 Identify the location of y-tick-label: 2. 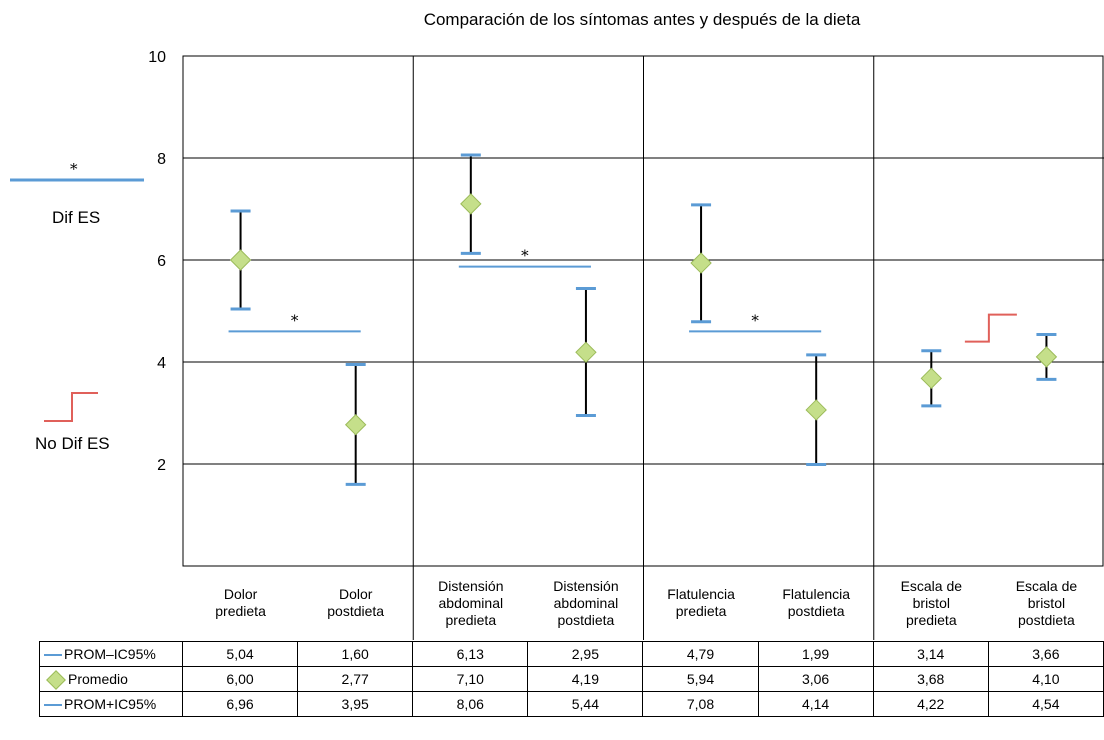
(161, 465).